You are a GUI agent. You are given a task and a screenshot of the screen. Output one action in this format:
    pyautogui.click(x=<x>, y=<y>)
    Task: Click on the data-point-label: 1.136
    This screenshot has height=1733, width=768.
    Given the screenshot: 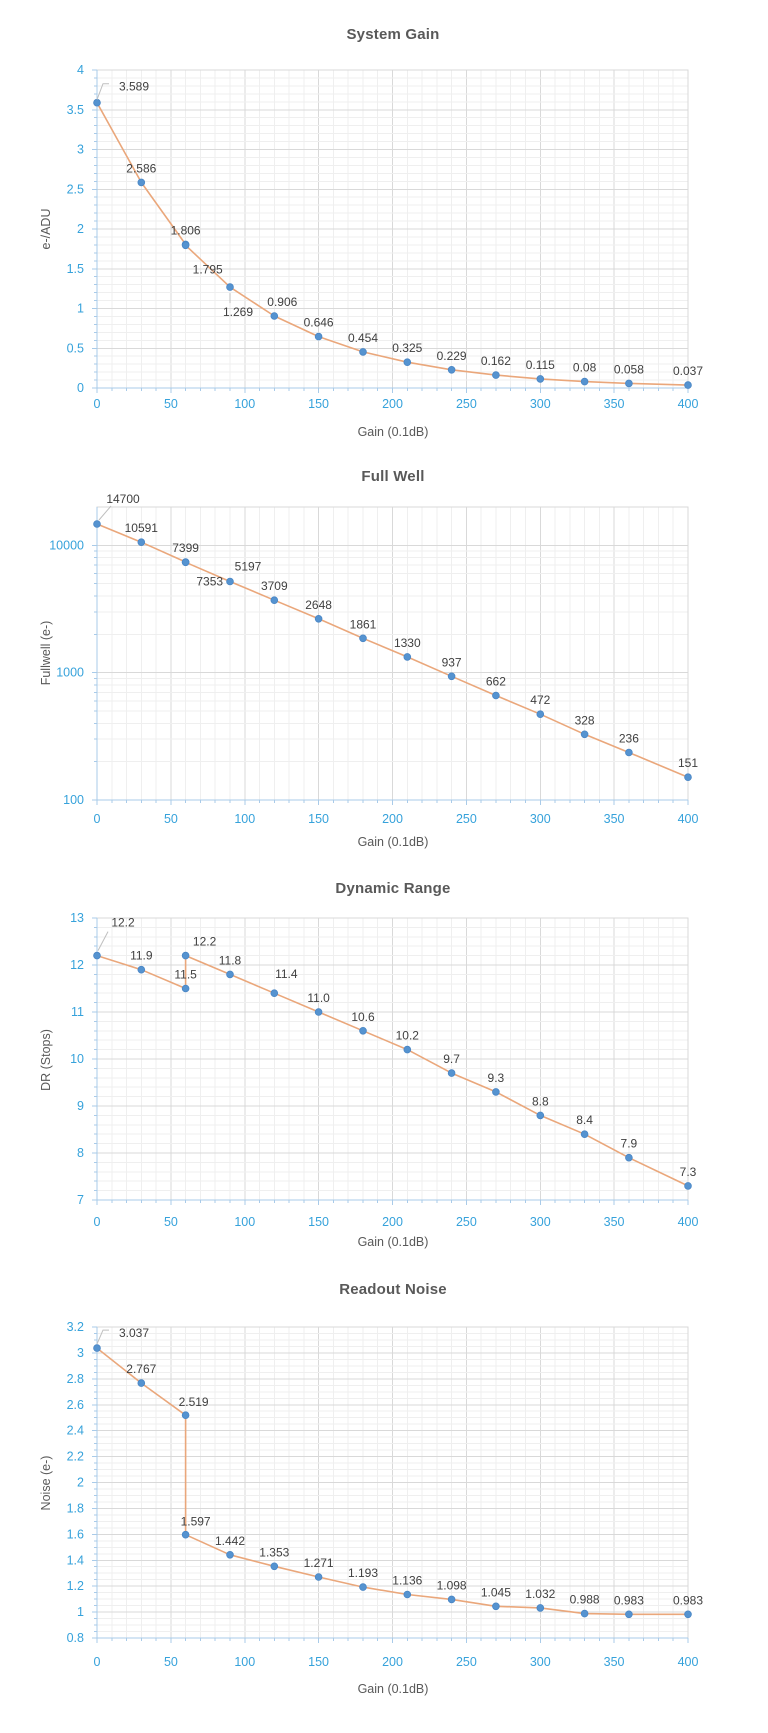 What is the action you would take?
    pyautogui.click(x=407, y=1581)
    